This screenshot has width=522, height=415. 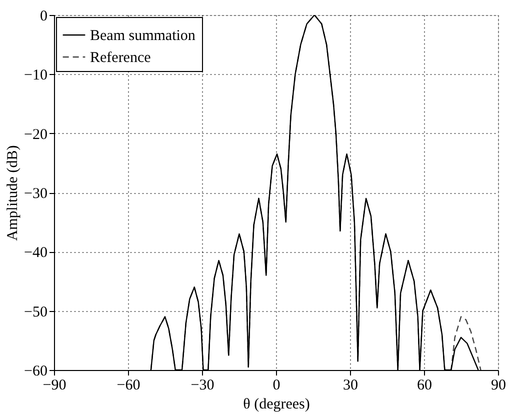 I want to click on y-tick-label: −40, so click(x=36, y=253).